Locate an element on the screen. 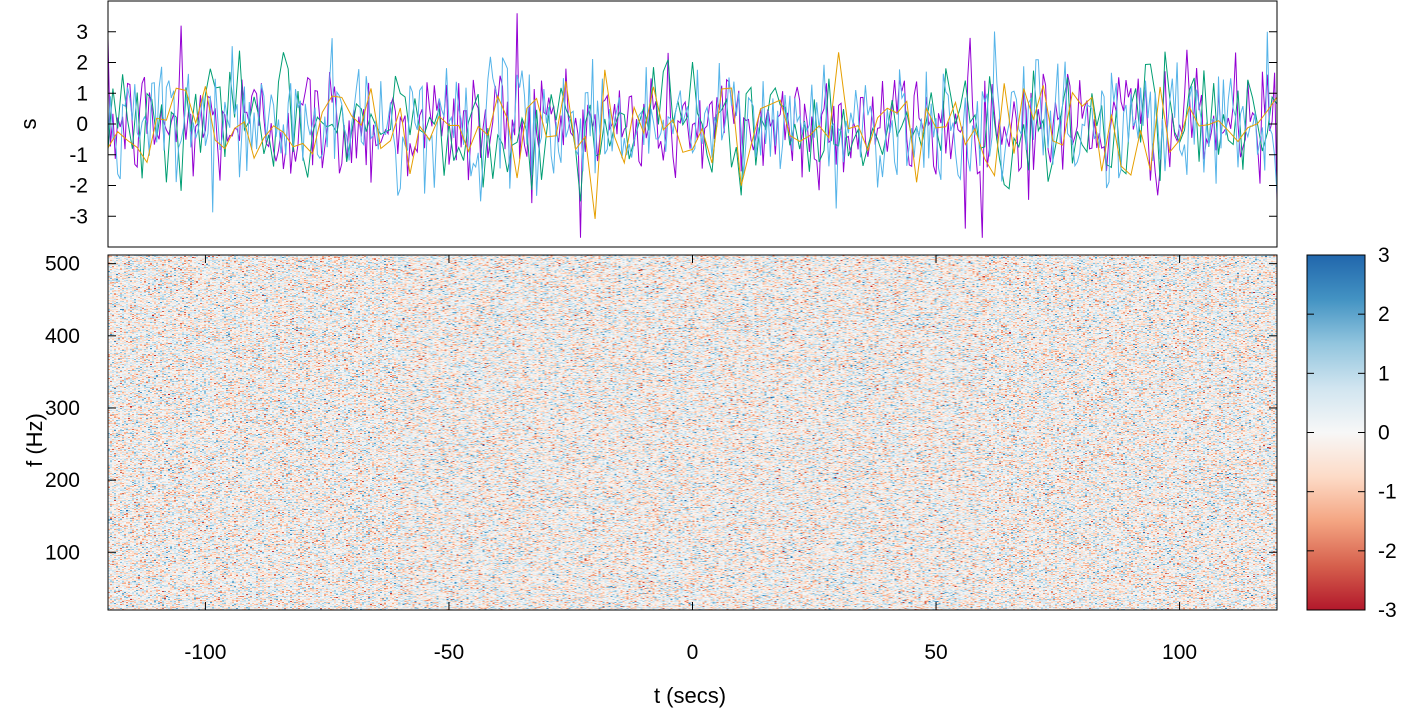 Image resolution: width=1403 pixels, height=710 pixels. timeseries-y-tick-label: -1 is located at coordinates (78, 155).